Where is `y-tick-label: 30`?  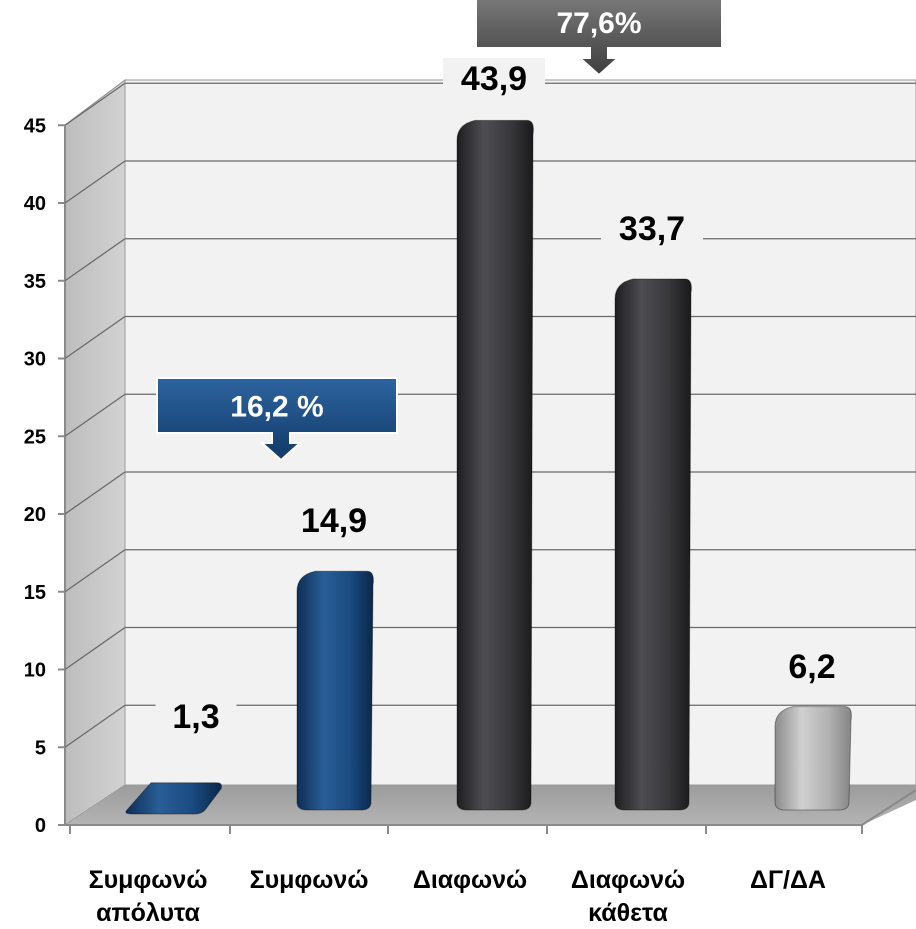
y-tick-label: 30 is located at coordinates (35, 360).